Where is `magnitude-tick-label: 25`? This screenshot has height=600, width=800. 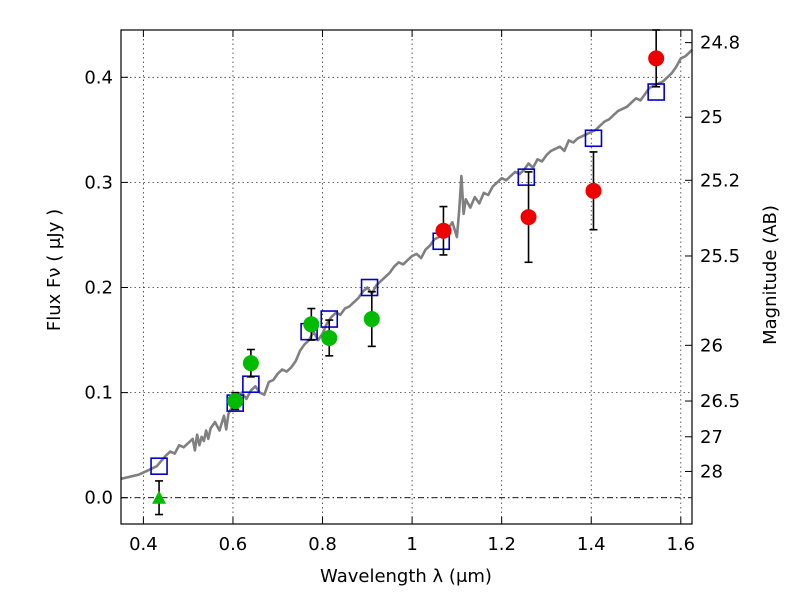 magnitude-tick-label: 25 is located at coordinates (711, 117).